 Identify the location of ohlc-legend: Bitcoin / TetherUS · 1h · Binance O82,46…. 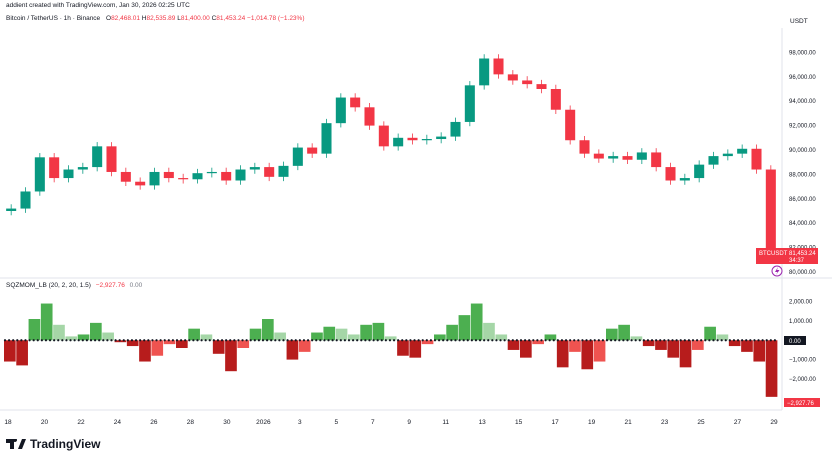
(155, 18).